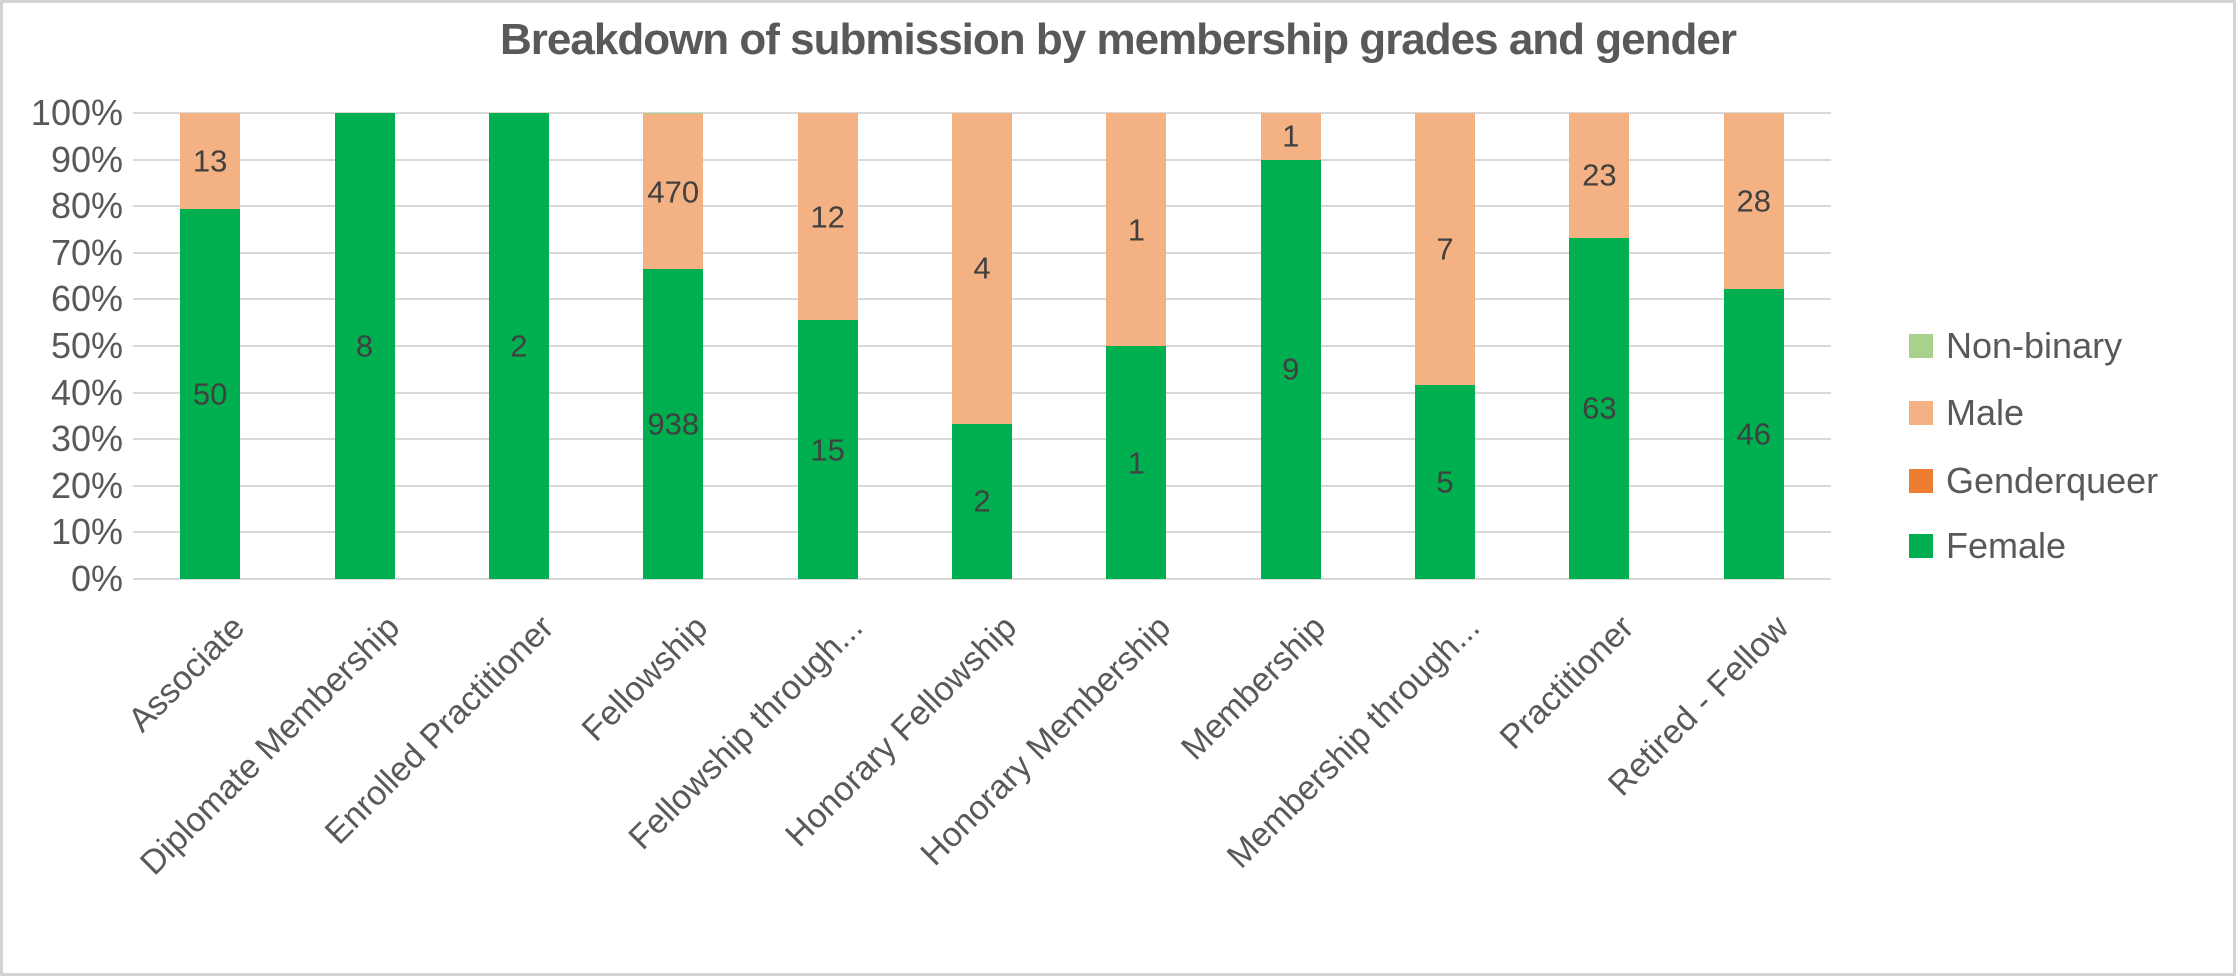 This screenshot has height=976, width=2236. Describe the element at coordinates (76, 112) in the screenshot. I see `y-tick-label: 100%` at that location.